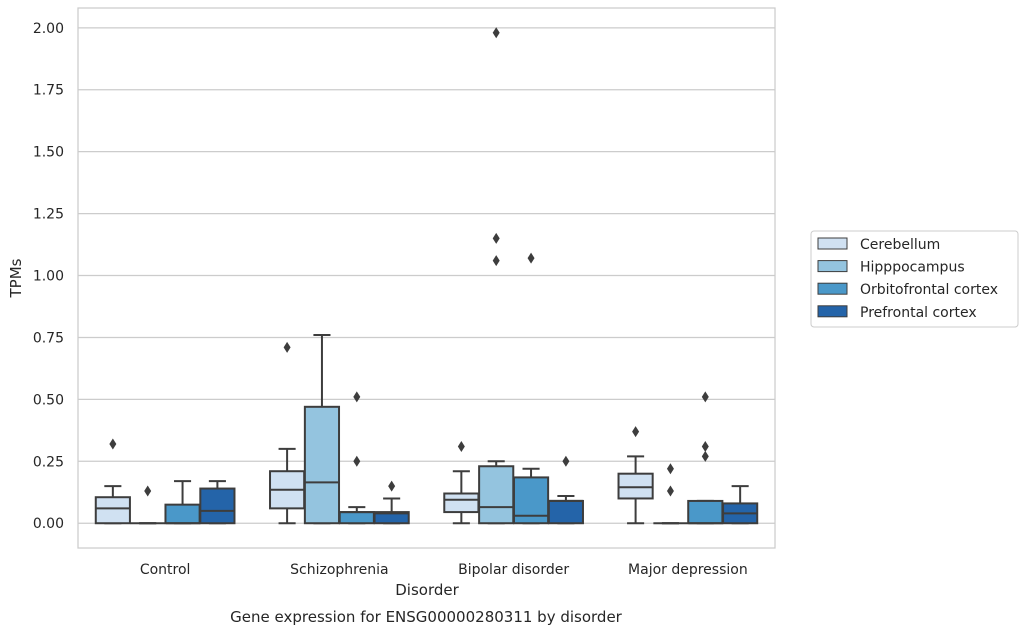 This screenshot has height=634, width=1028. Describe the element at coordinates (339, 570) in the screenshot. I see `x-tick-label: Schizophrenia` at that location.